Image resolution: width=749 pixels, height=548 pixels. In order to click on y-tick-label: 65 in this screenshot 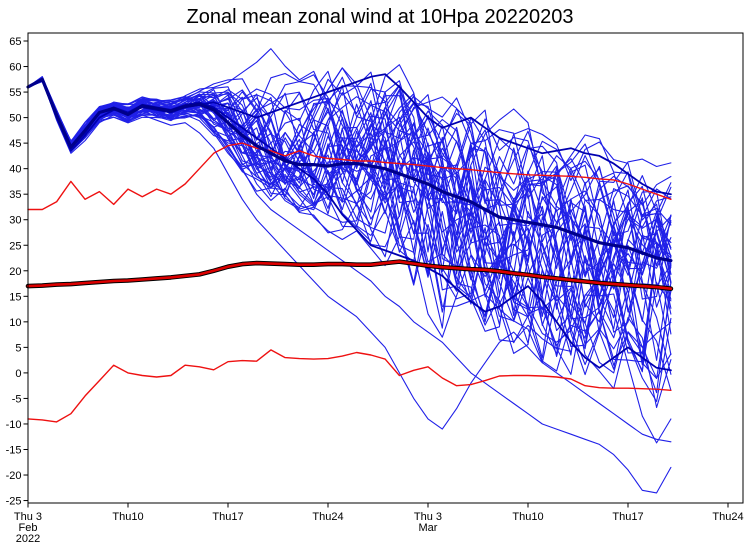, I will do `click(15, 42)`.